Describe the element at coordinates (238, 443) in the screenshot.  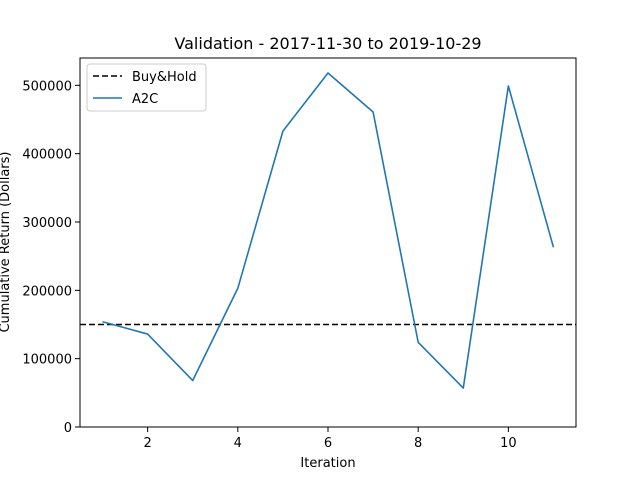
I see `x-tick-label: 4` at that location.